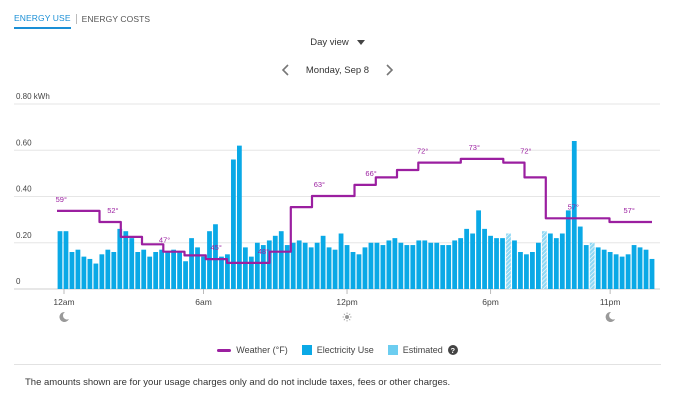  What do you see at coordinates (422, 350) in the screenshot?
I see `legend-estimated: Estimated ?` at bounding box center [422, 350].